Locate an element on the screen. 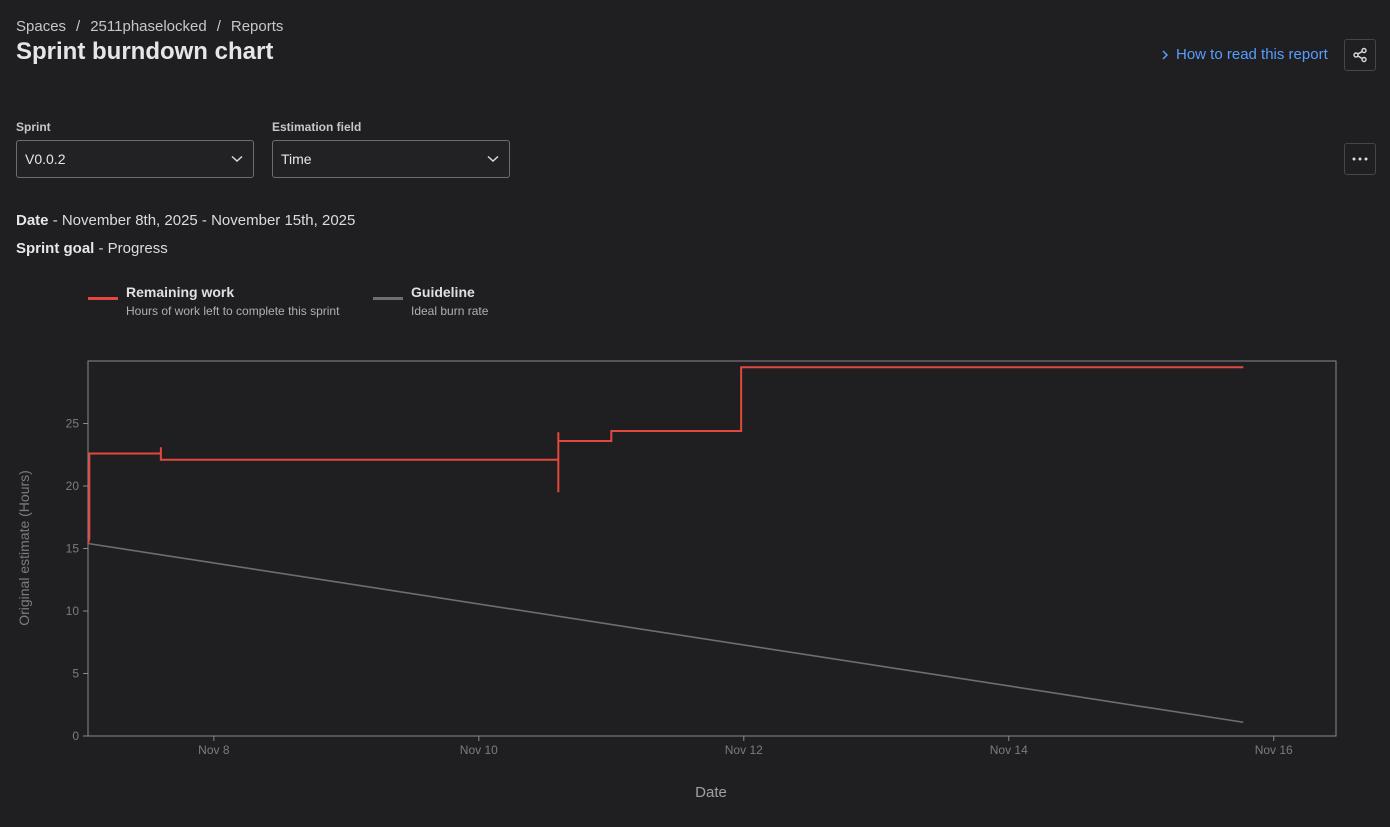 The height and width of the screenshot is (827, 1390). goal-info: Sprint goal - Progress is located at coordinates (92, 248).